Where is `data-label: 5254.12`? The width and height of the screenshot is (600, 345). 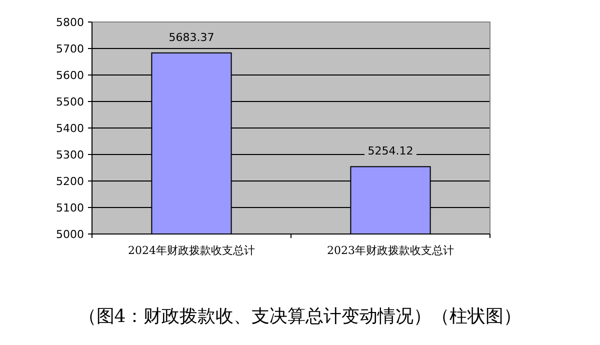 data-label: 5254.12 is located at coordinates (391, 151).